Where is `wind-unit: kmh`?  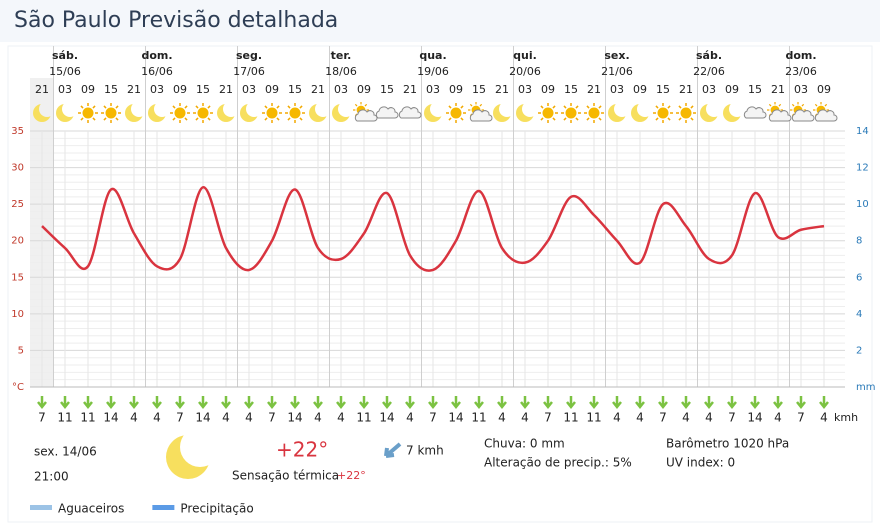 wind-unit: kmh is located at coordinates (846, 417).